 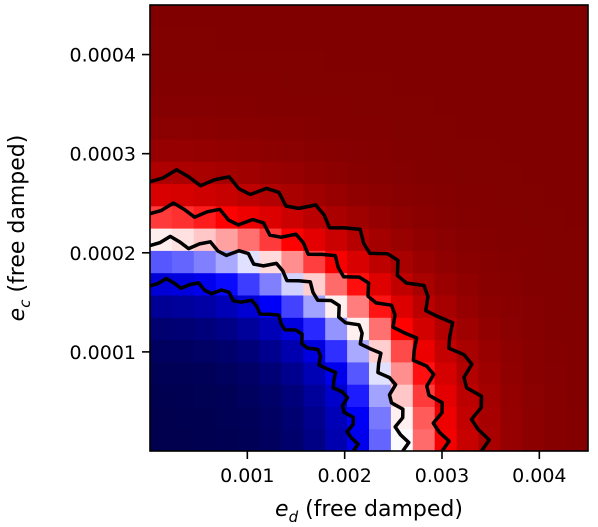 What do you see at coordinates (103, 56) in the screenshot?
I see `y-tick-label: 0.0004` at bounding box center [103, 56].